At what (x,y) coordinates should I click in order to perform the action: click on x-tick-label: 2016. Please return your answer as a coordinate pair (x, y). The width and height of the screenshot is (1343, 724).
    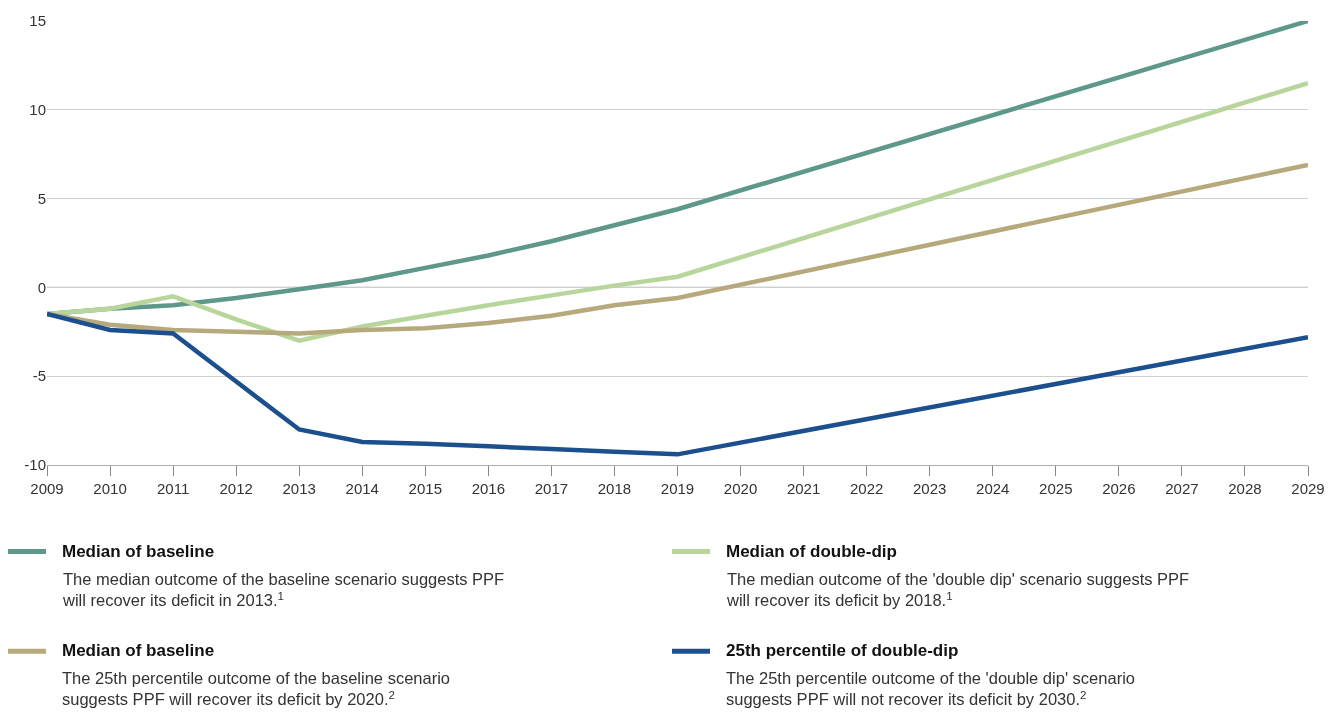
    Looking at the image, I should click on (488, 488).